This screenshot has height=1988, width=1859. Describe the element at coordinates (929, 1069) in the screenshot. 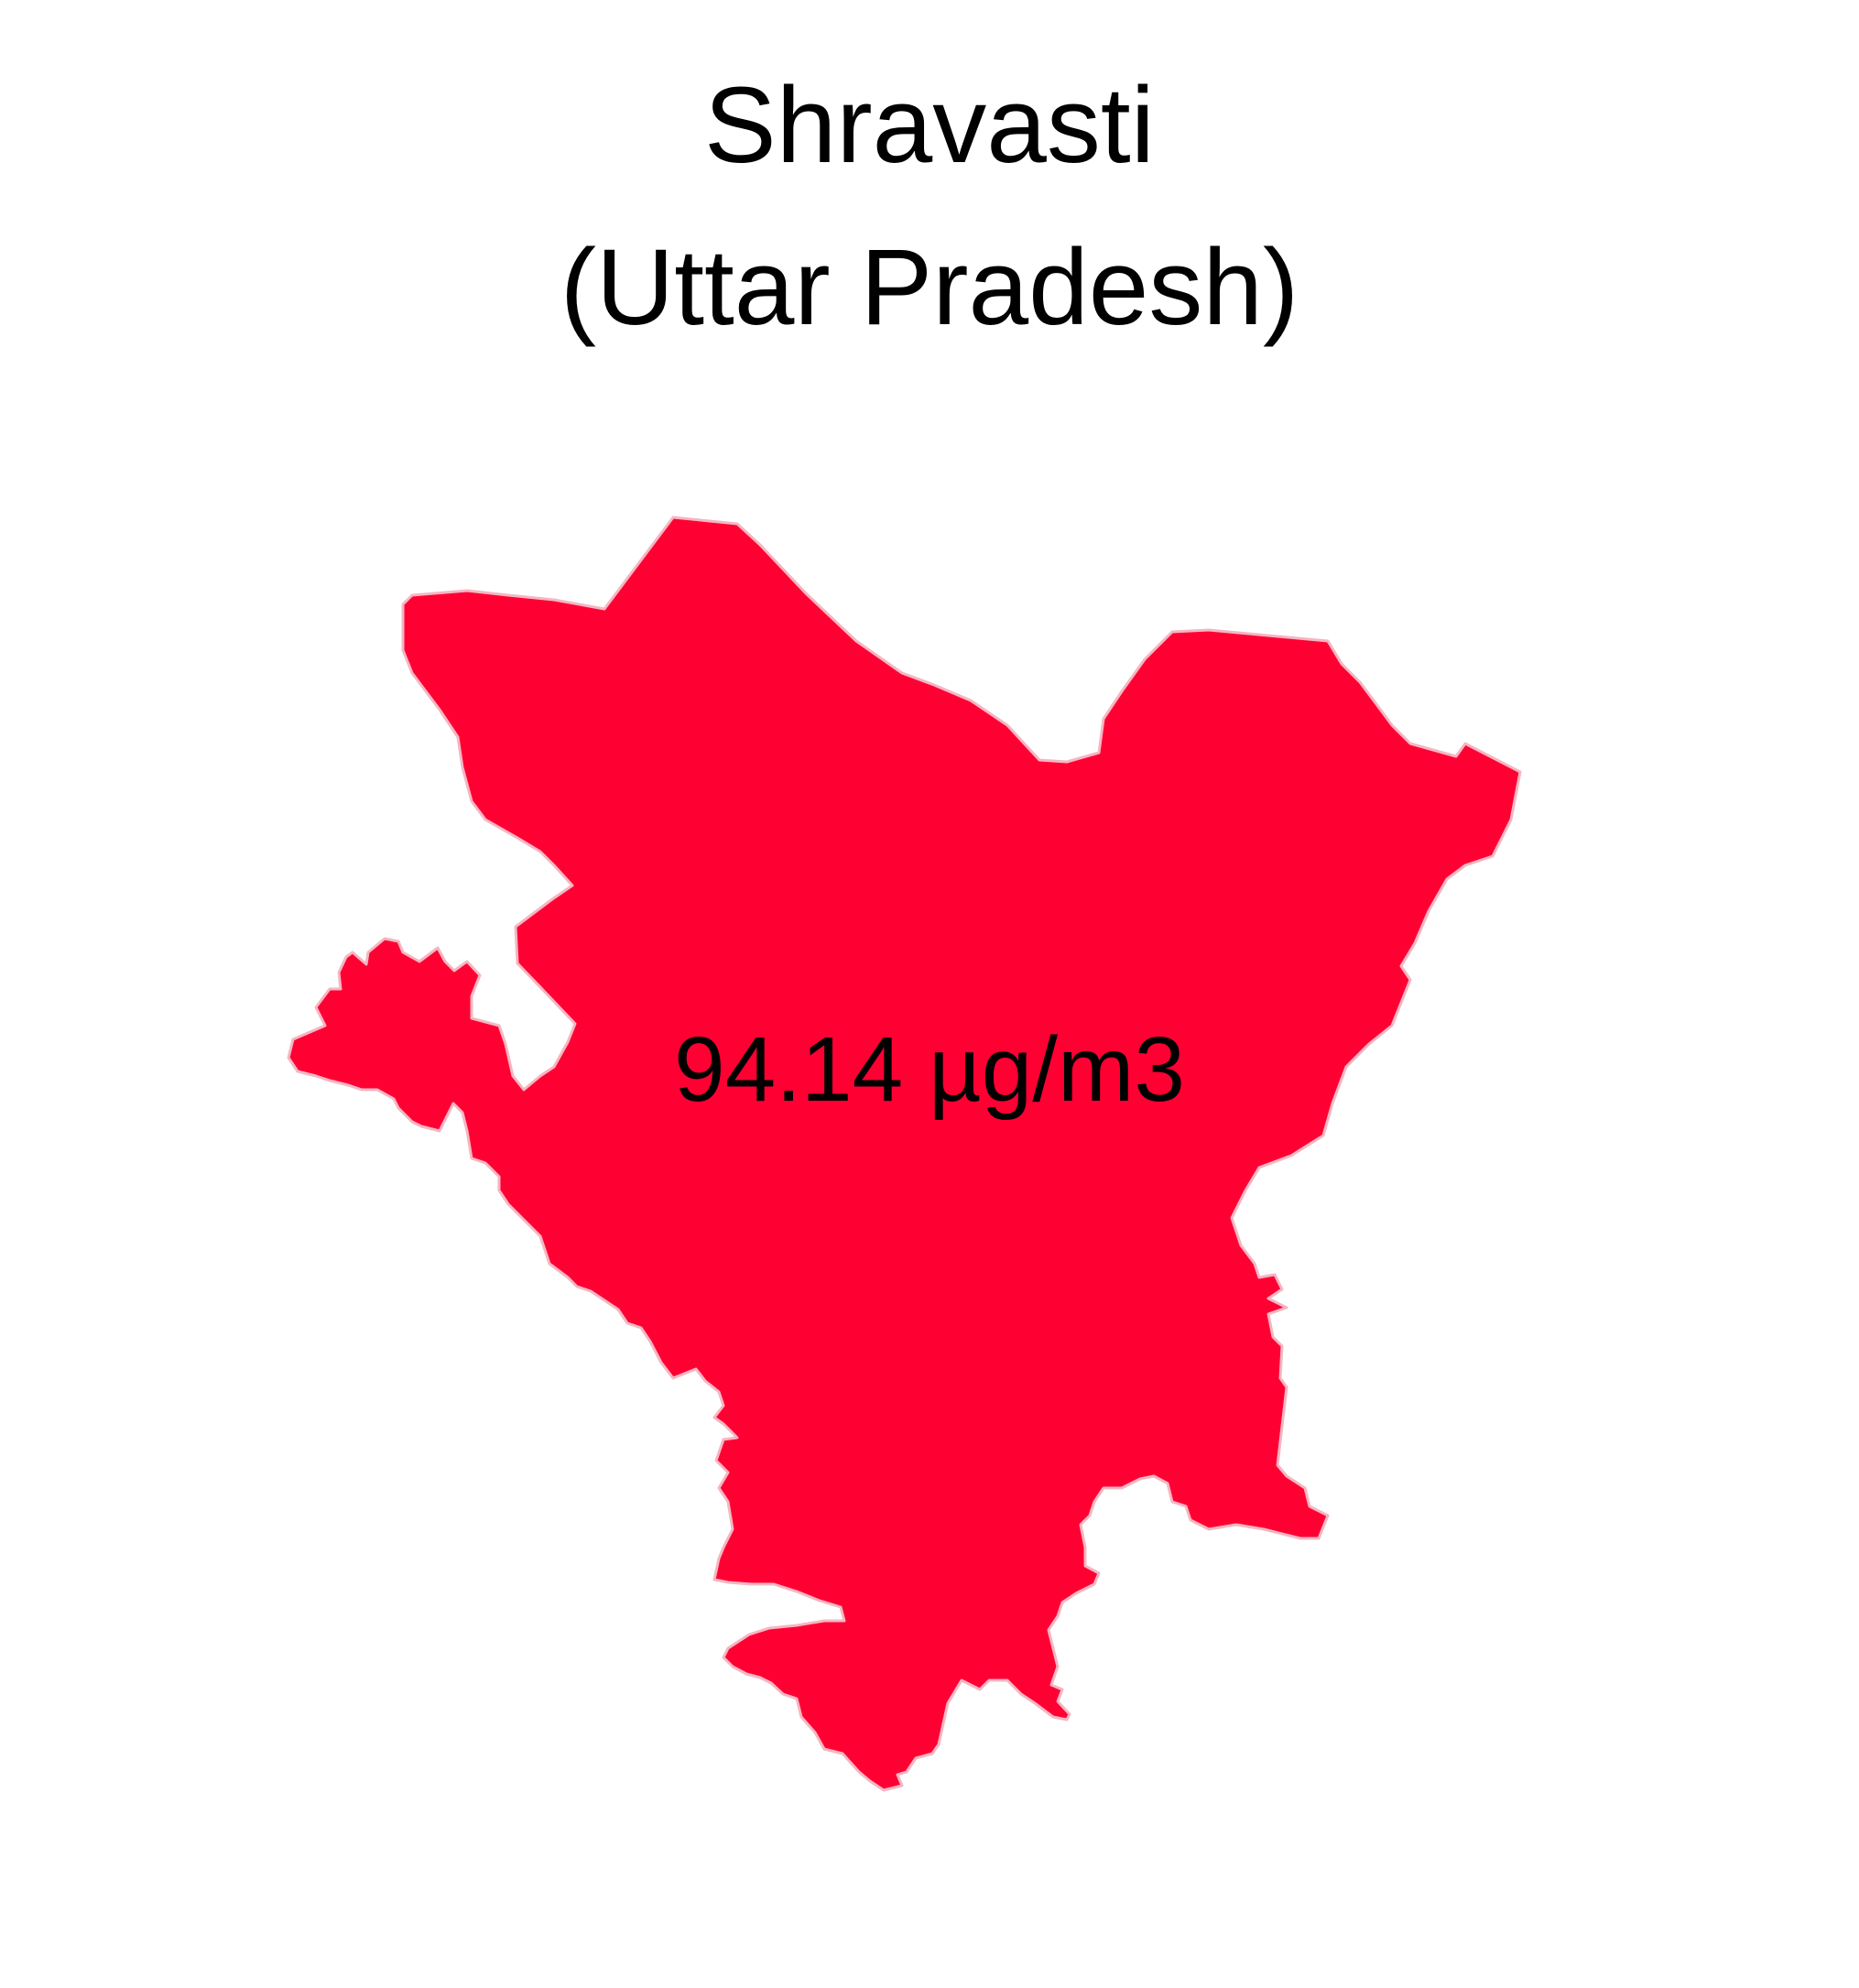

I see `district-value-label: 94.14 µg/m3` at that location.